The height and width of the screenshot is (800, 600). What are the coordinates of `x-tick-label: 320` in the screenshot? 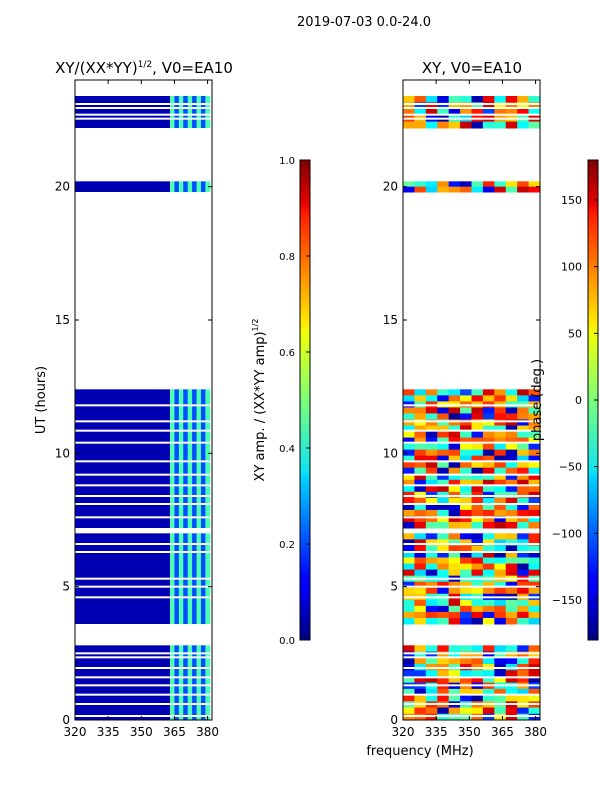 It's located at (403, 732).